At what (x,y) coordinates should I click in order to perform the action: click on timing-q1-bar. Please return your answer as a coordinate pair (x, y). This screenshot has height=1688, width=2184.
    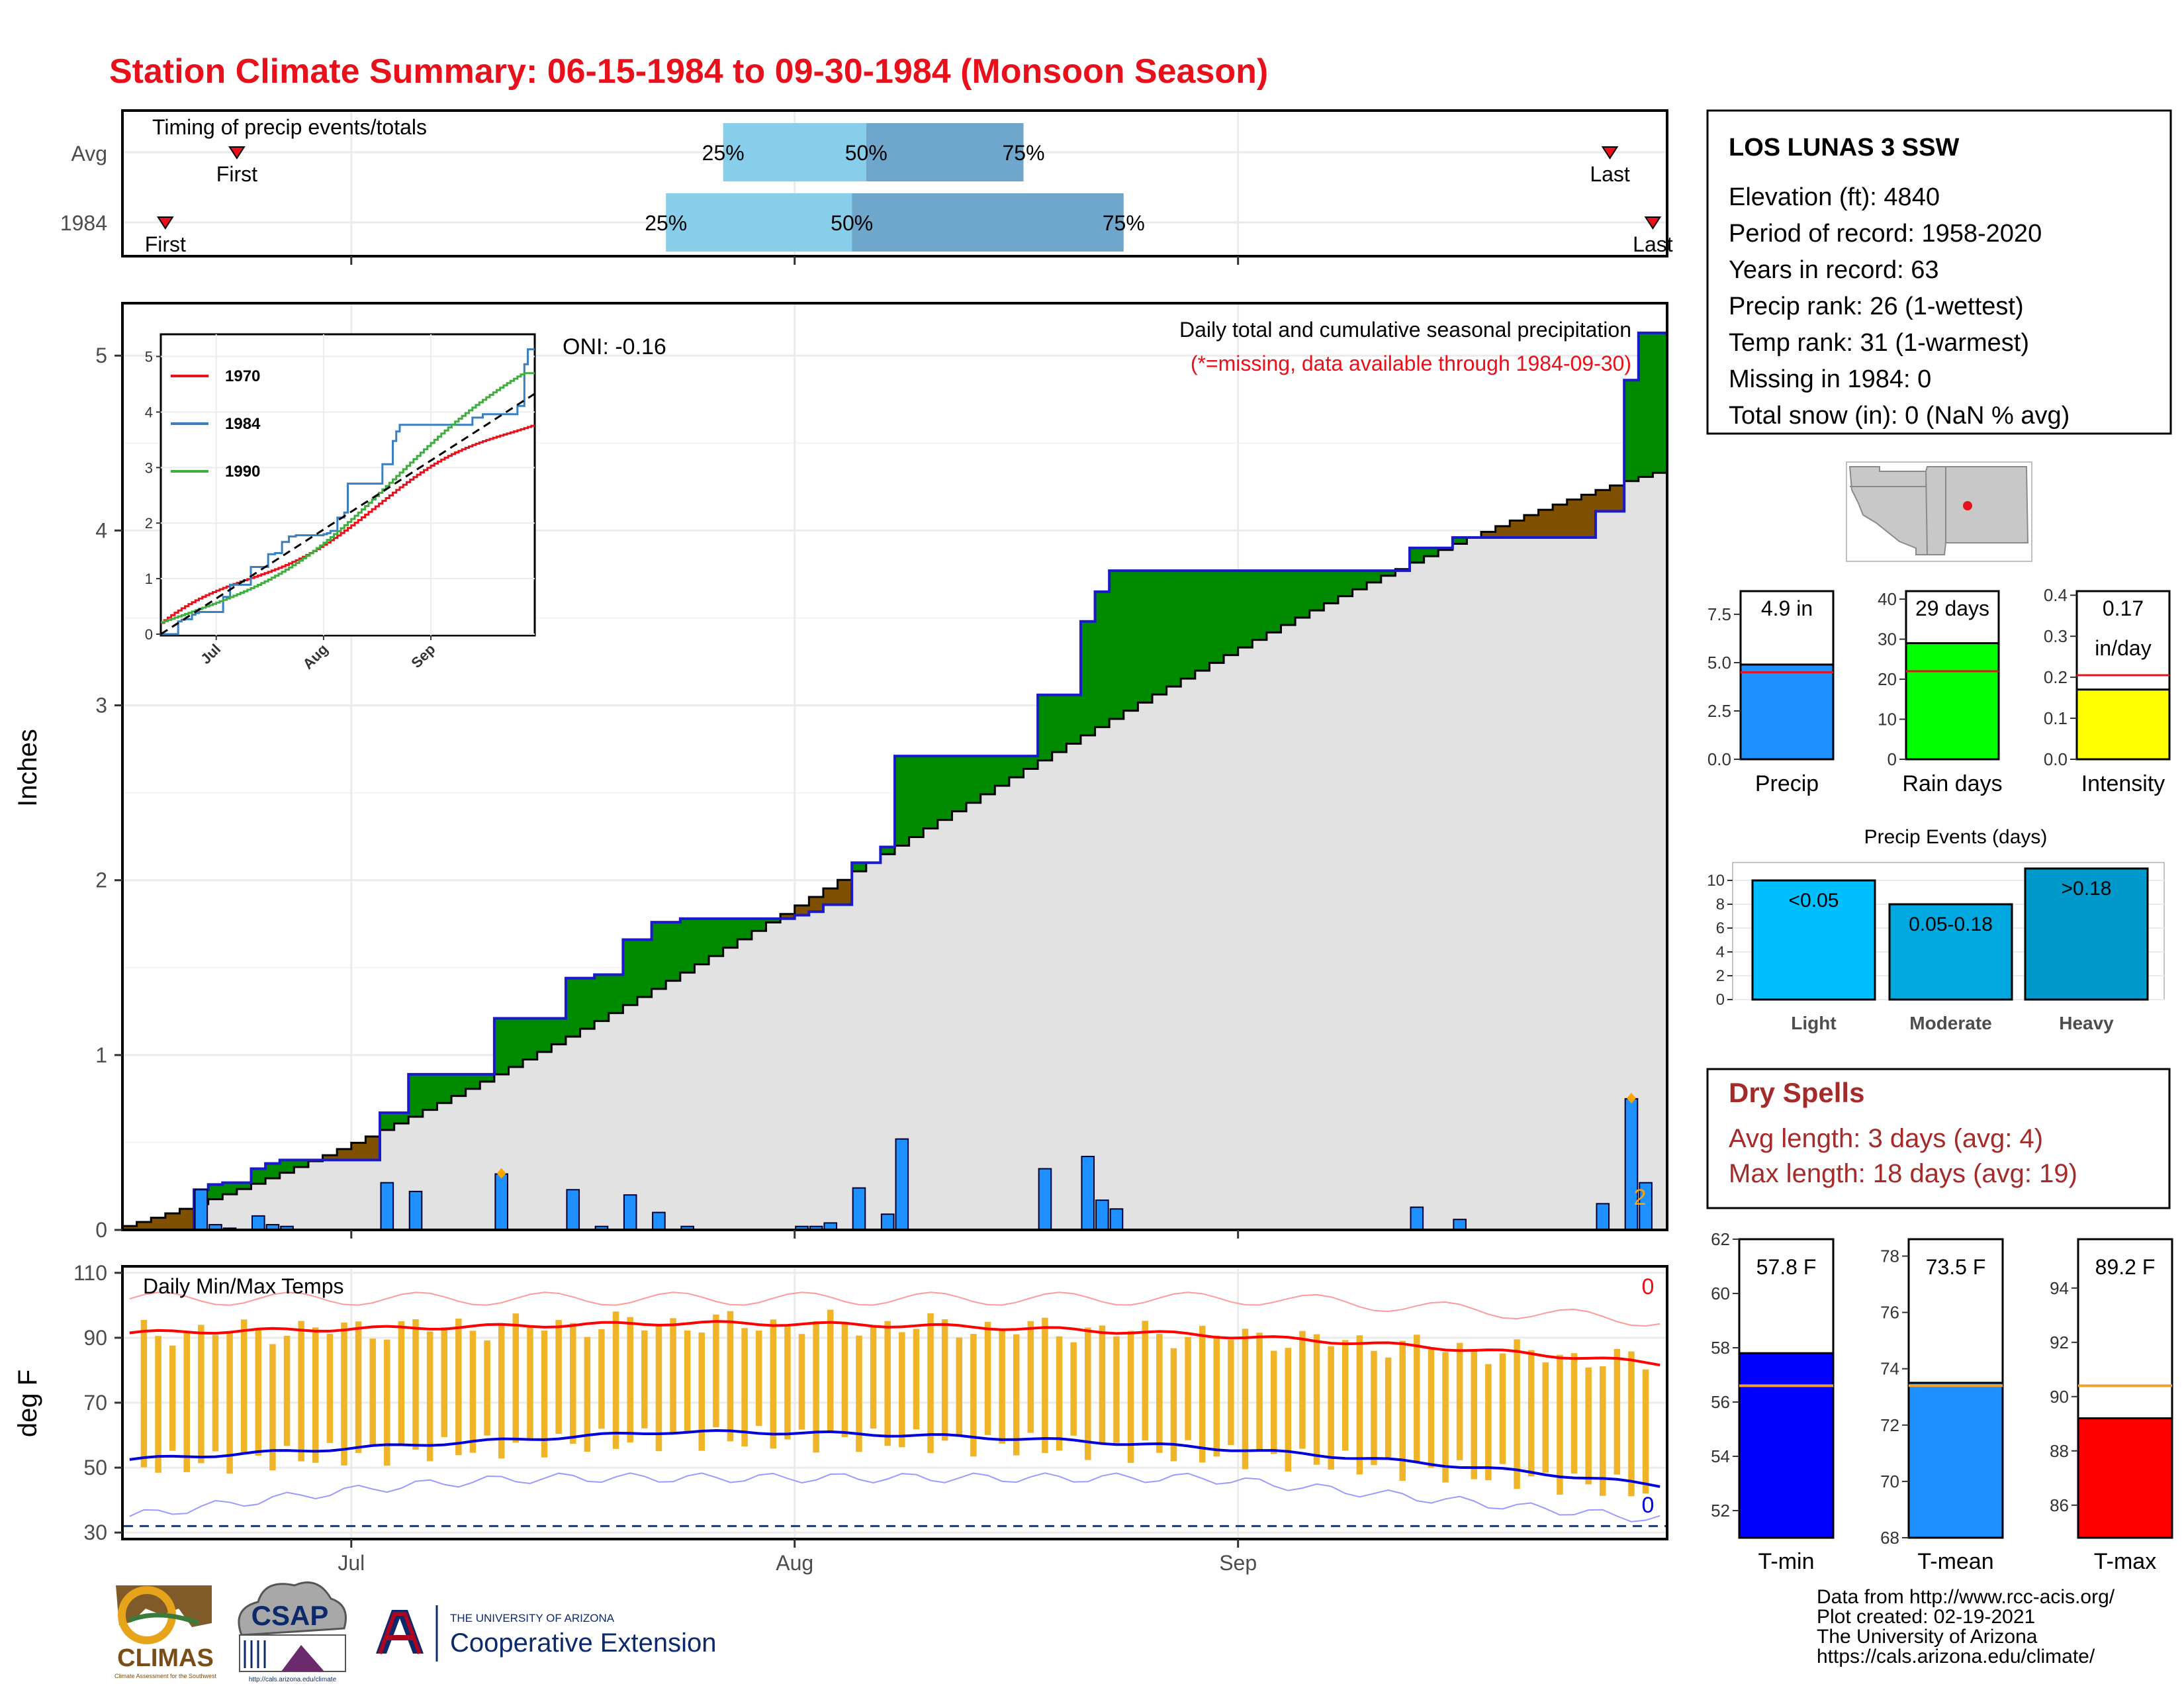
    Looking at the image, I should click on (759, 222).